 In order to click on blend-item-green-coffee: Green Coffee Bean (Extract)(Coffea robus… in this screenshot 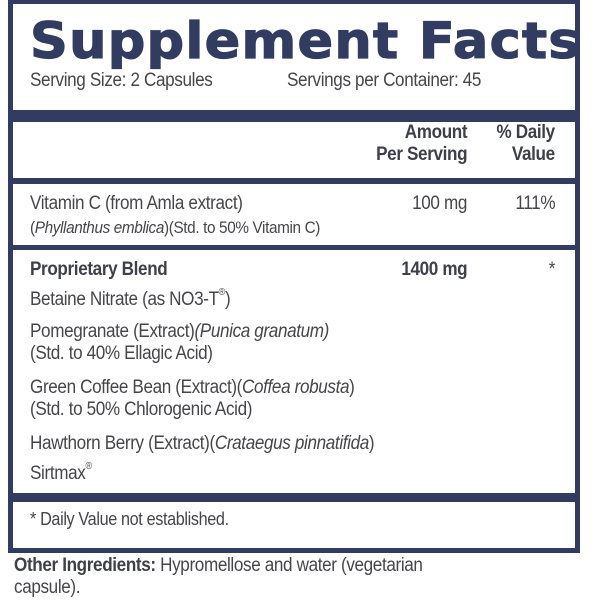, I will do `click(192, 398)`.